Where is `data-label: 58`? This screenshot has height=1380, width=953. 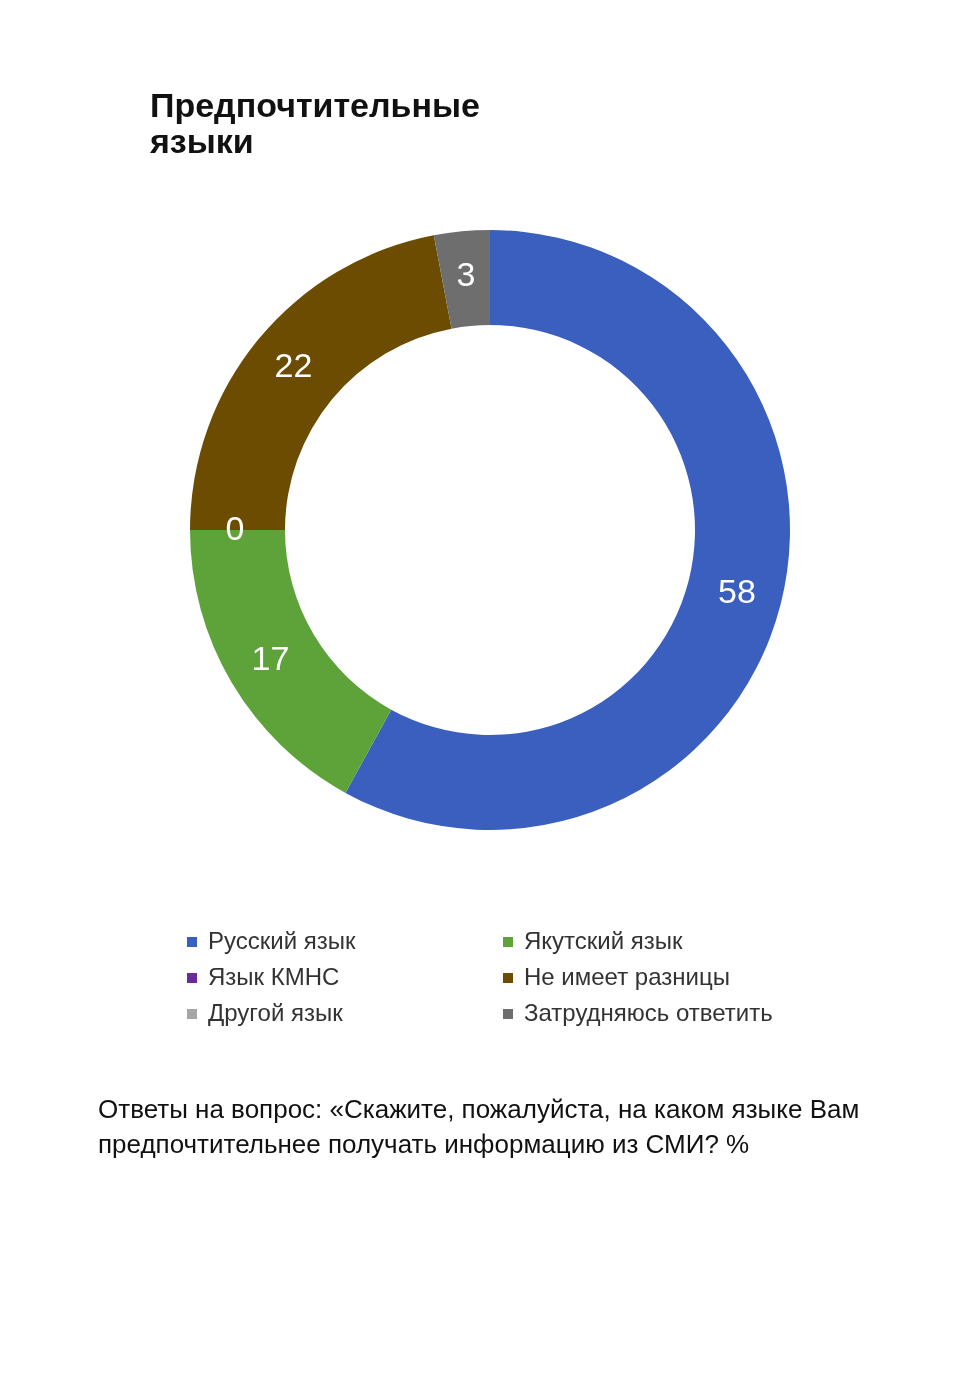
data-label: 58 is located at coordinates (737, 591).